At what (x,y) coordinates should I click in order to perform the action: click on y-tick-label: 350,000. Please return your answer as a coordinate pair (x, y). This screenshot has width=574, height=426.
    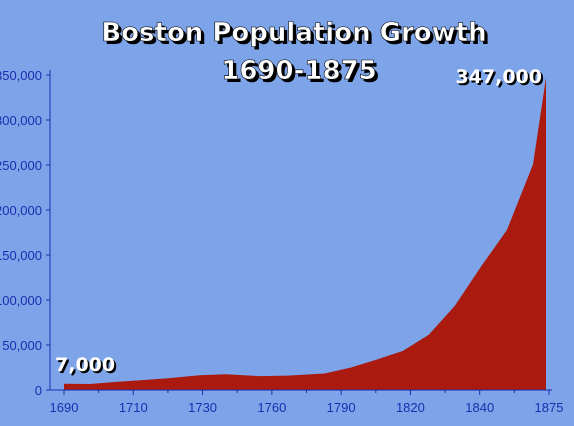
    Looking at the image, I should click on (21, 75).